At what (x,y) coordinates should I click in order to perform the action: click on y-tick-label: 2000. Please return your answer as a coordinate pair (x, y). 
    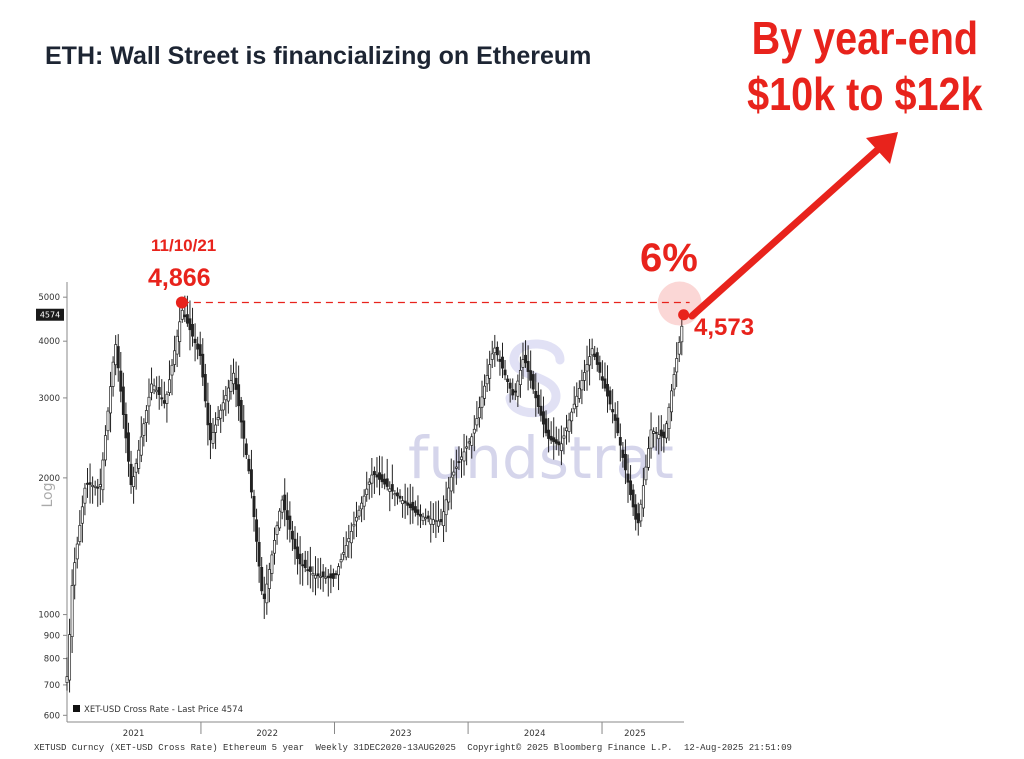
    Looking at the image, I should click on (49, 479).